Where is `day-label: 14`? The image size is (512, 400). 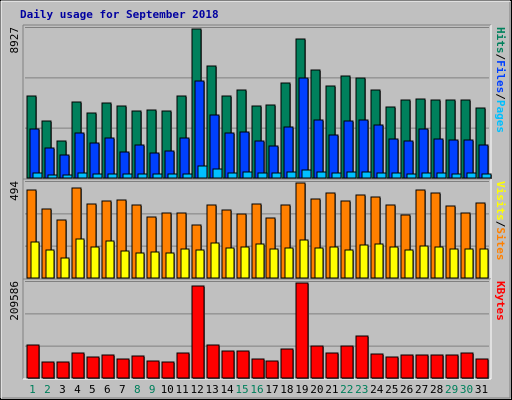 day-label: 14 is located at coordinates (227, 389).